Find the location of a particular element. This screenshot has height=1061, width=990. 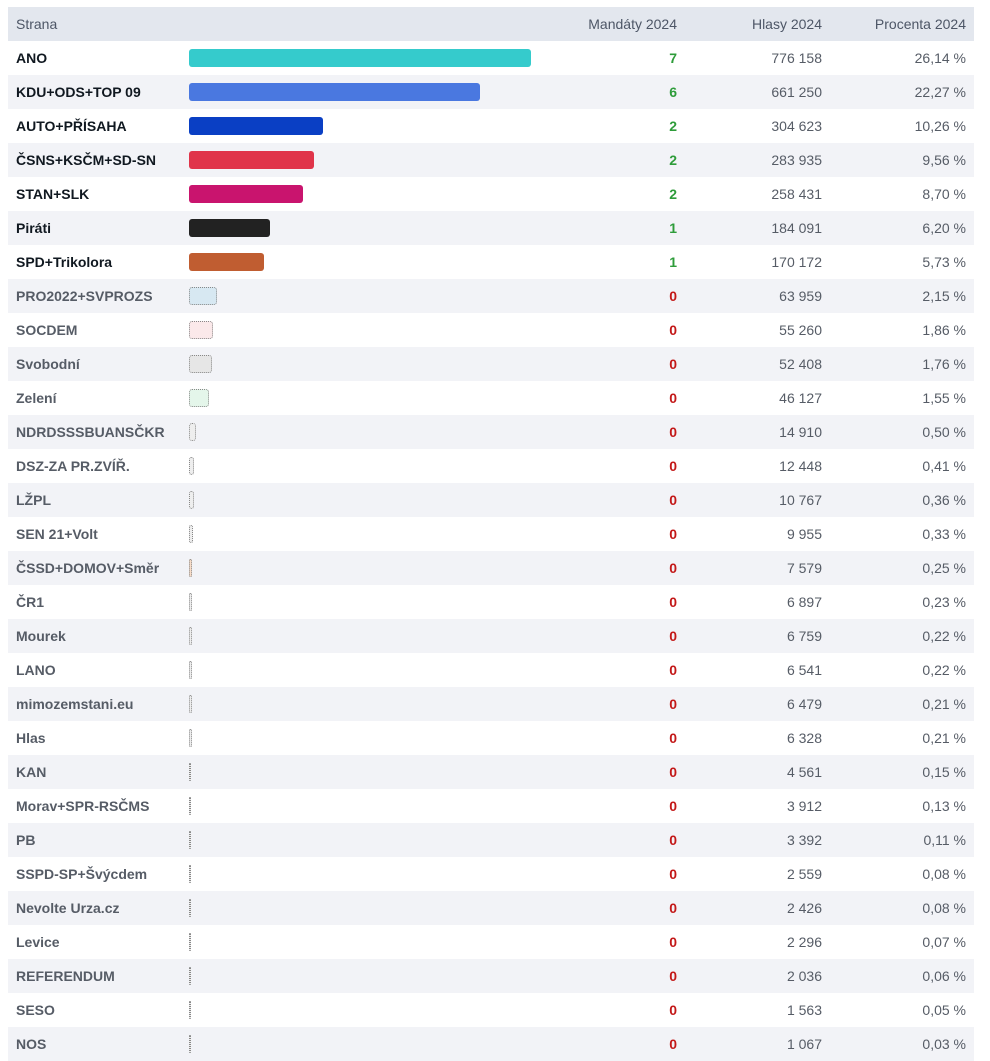

table-row: STAN+SLK 2 258 431 8,70 % is located at coordinates (491, 194).